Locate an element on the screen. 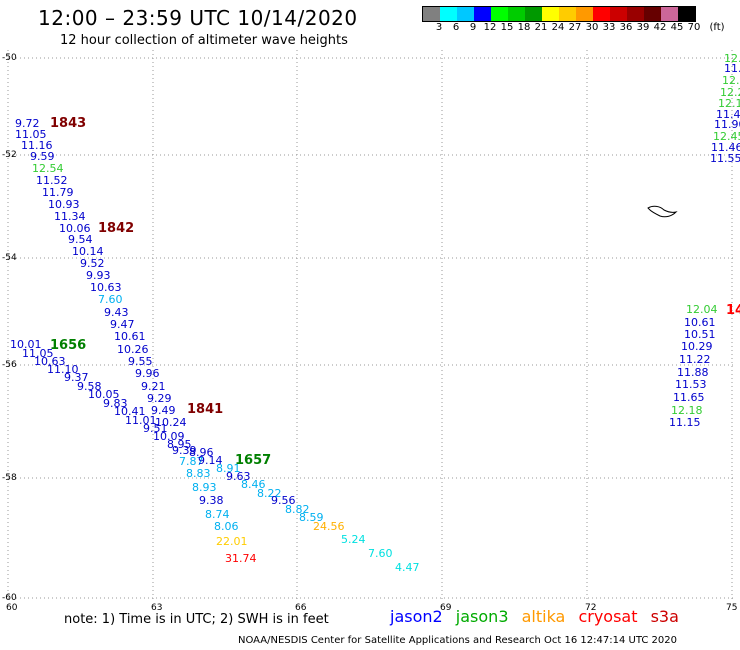 This screenshot has height=650, width=740. wave-height-label: 10.01 is located at coordinates (26, 344).